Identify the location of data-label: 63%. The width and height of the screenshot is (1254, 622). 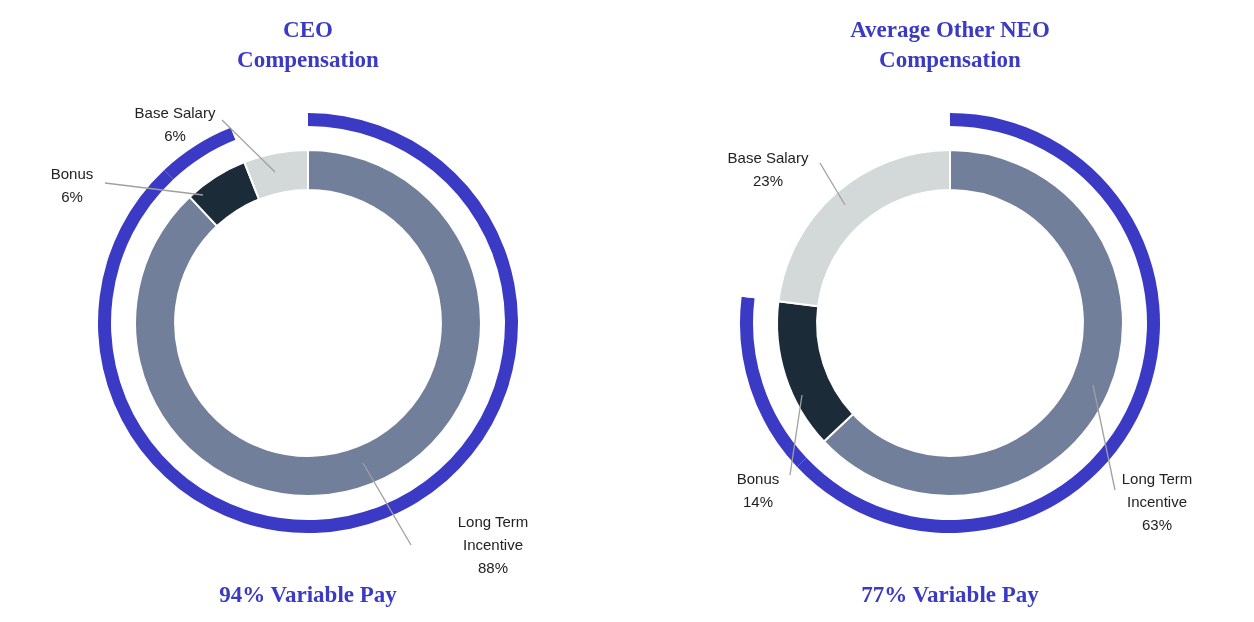
(1157, 525).